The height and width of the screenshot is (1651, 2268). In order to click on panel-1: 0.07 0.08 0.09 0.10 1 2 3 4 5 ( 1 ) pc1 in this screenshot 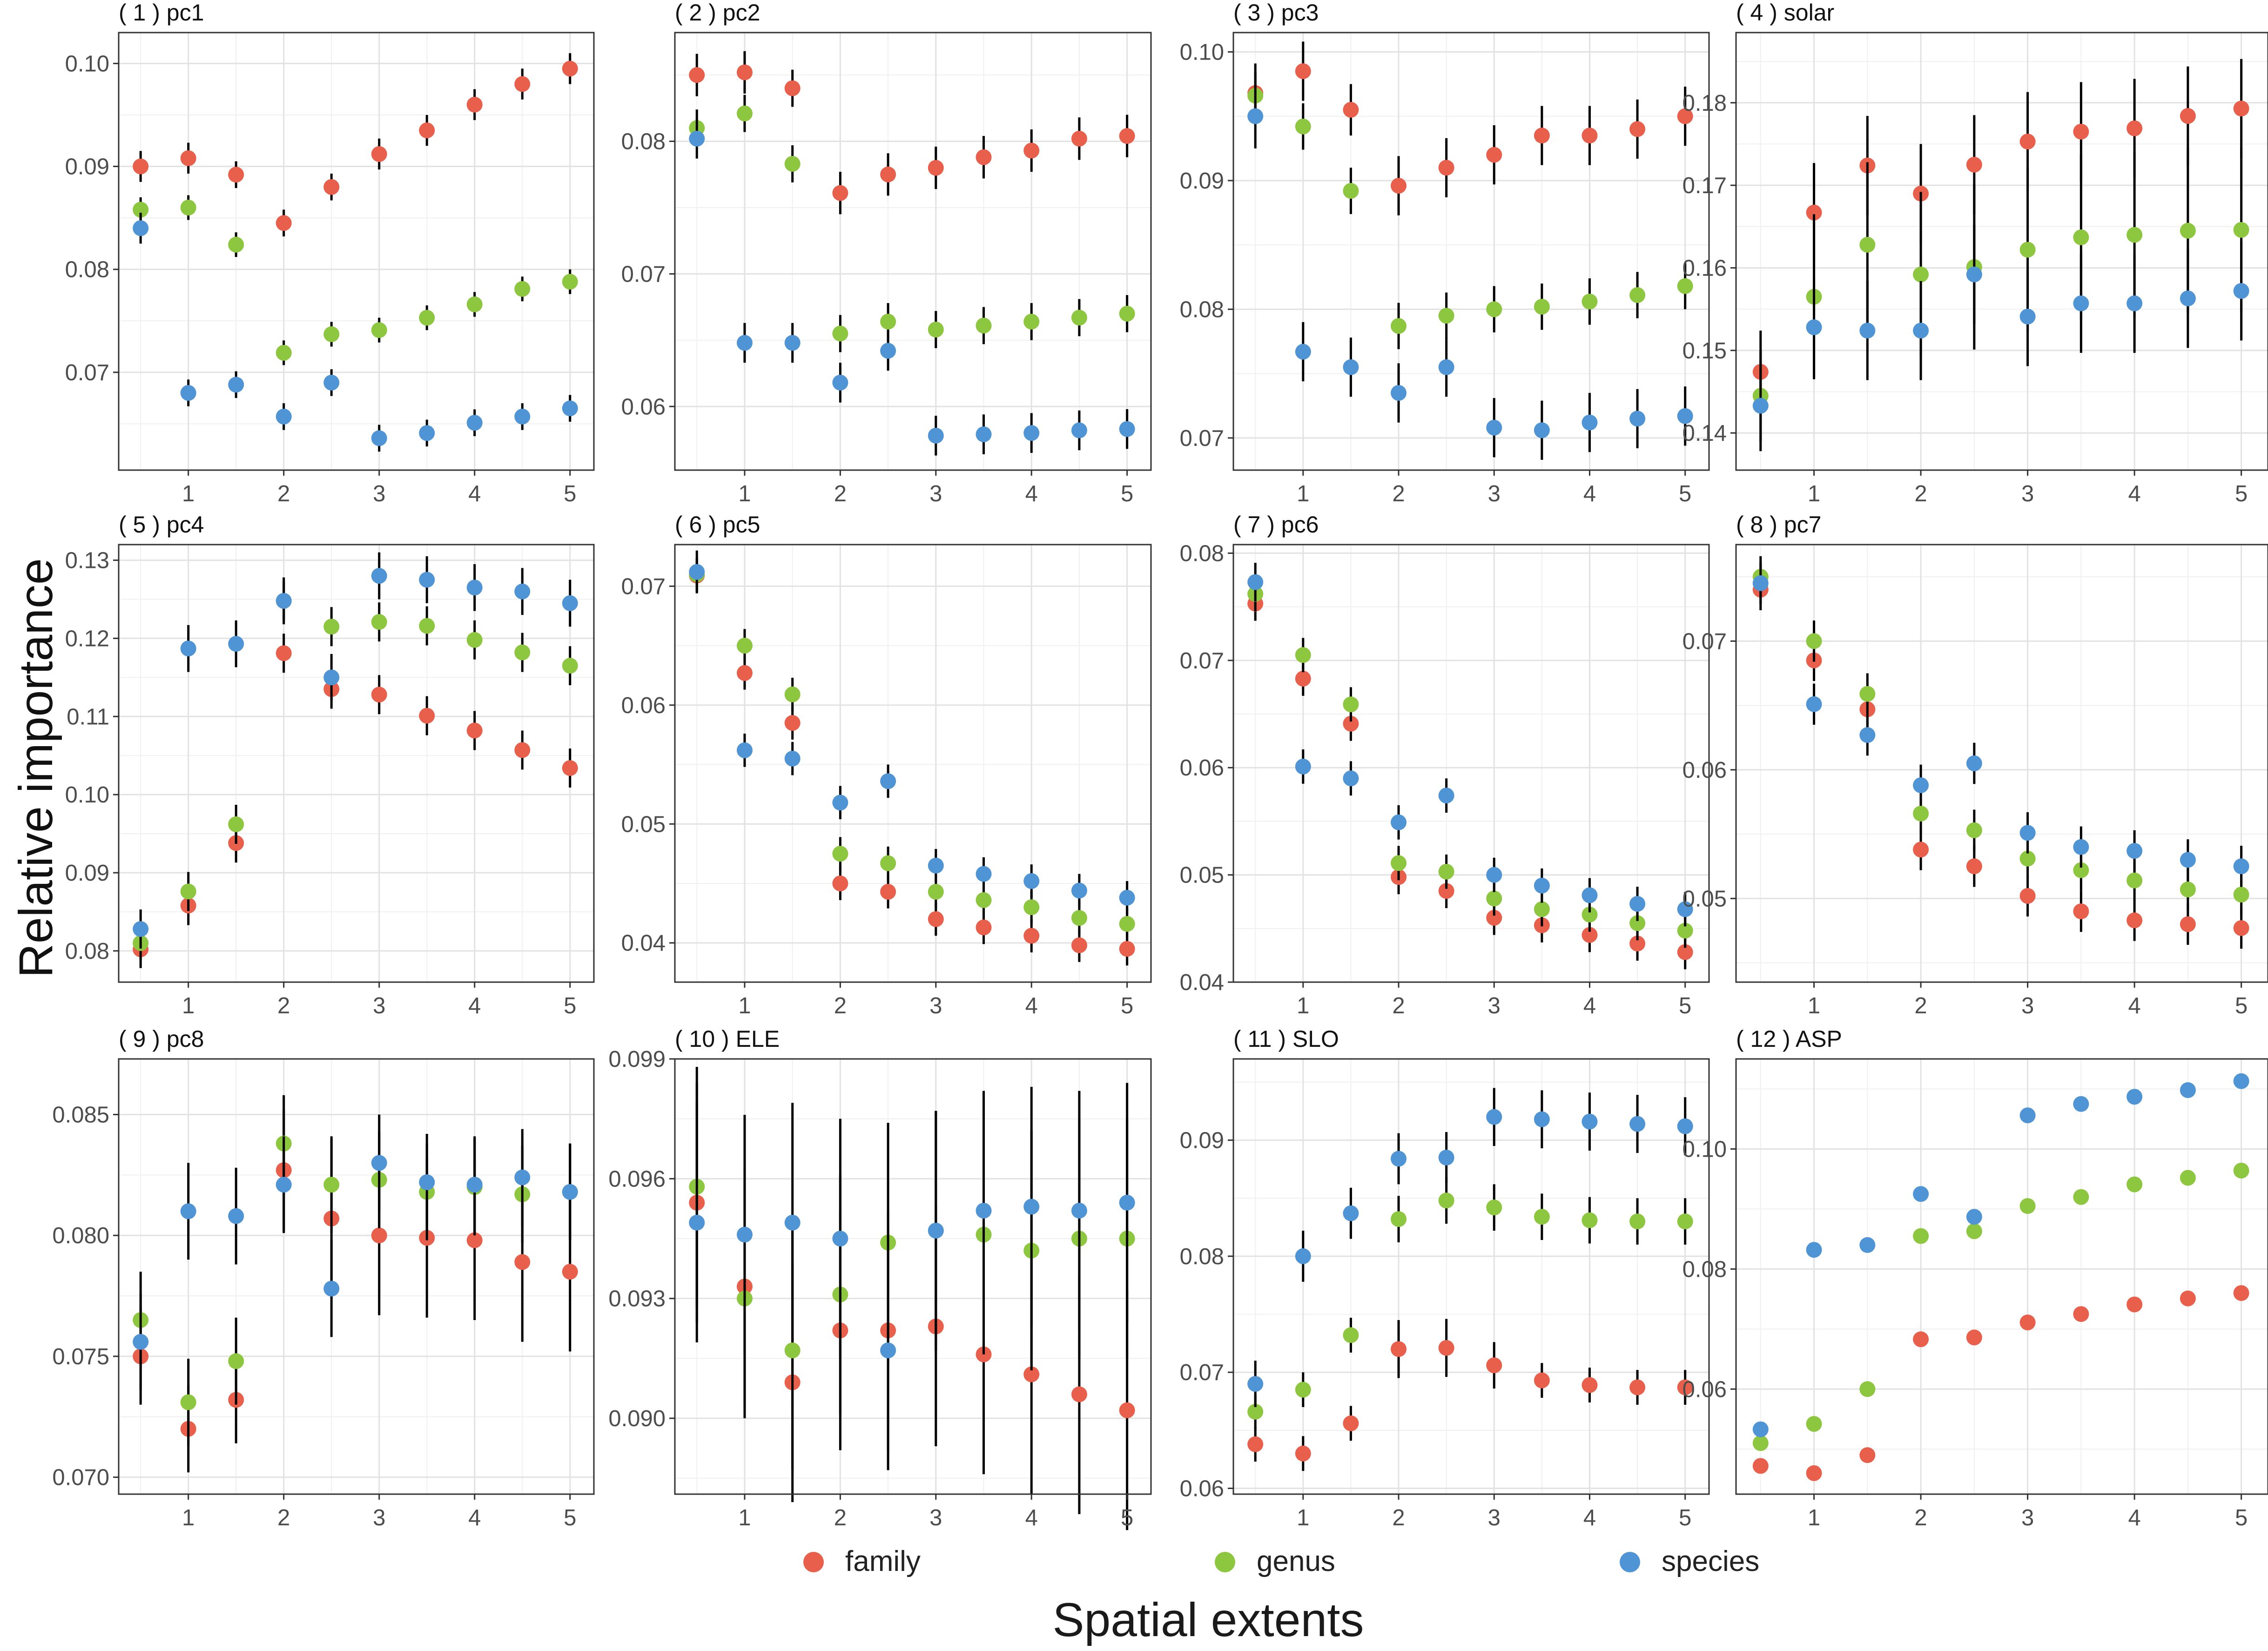, I will do `click(330, 253)`.